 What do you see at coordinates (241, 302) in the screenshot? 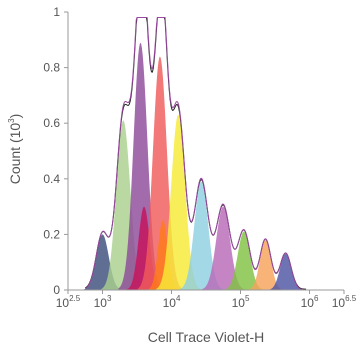
I see `x-tick-label: 10⁵` at bounding box center [241, 302].